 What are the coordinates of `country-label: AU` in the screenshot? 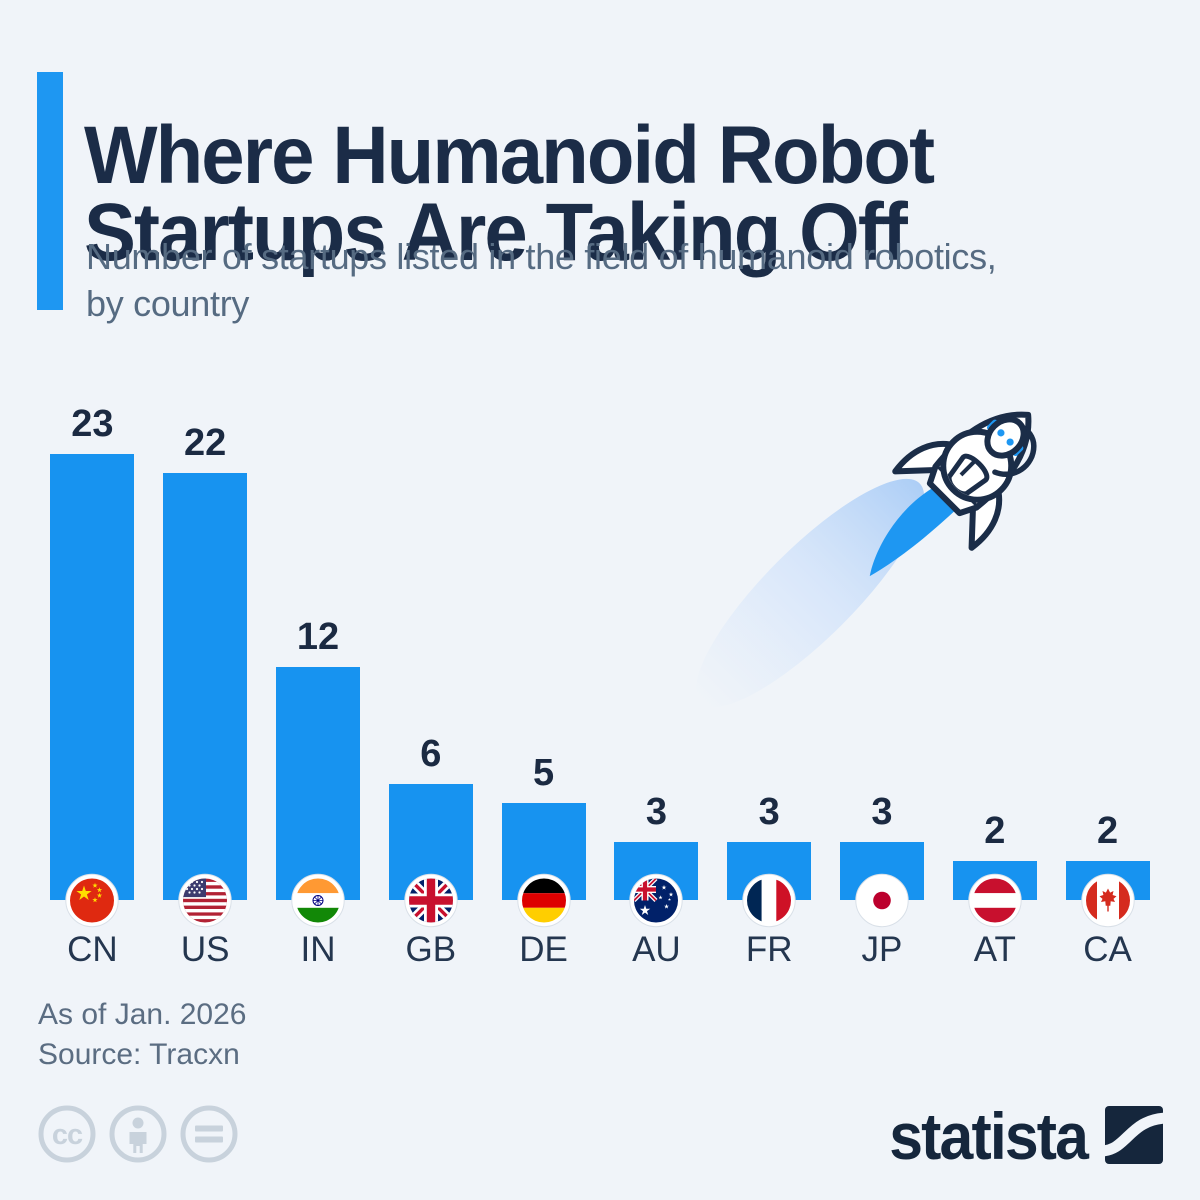 It's located at (656, 949).